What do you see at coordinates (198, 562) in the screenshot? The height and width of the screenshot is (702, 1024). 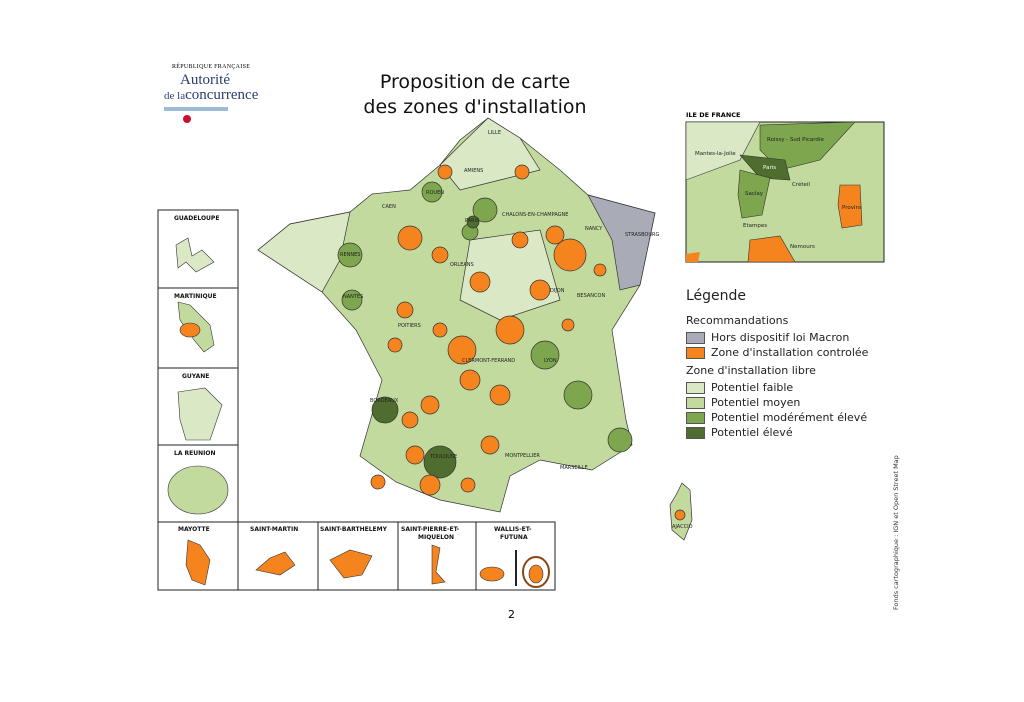 I see `mayotte` at bounding box center [198, 562].